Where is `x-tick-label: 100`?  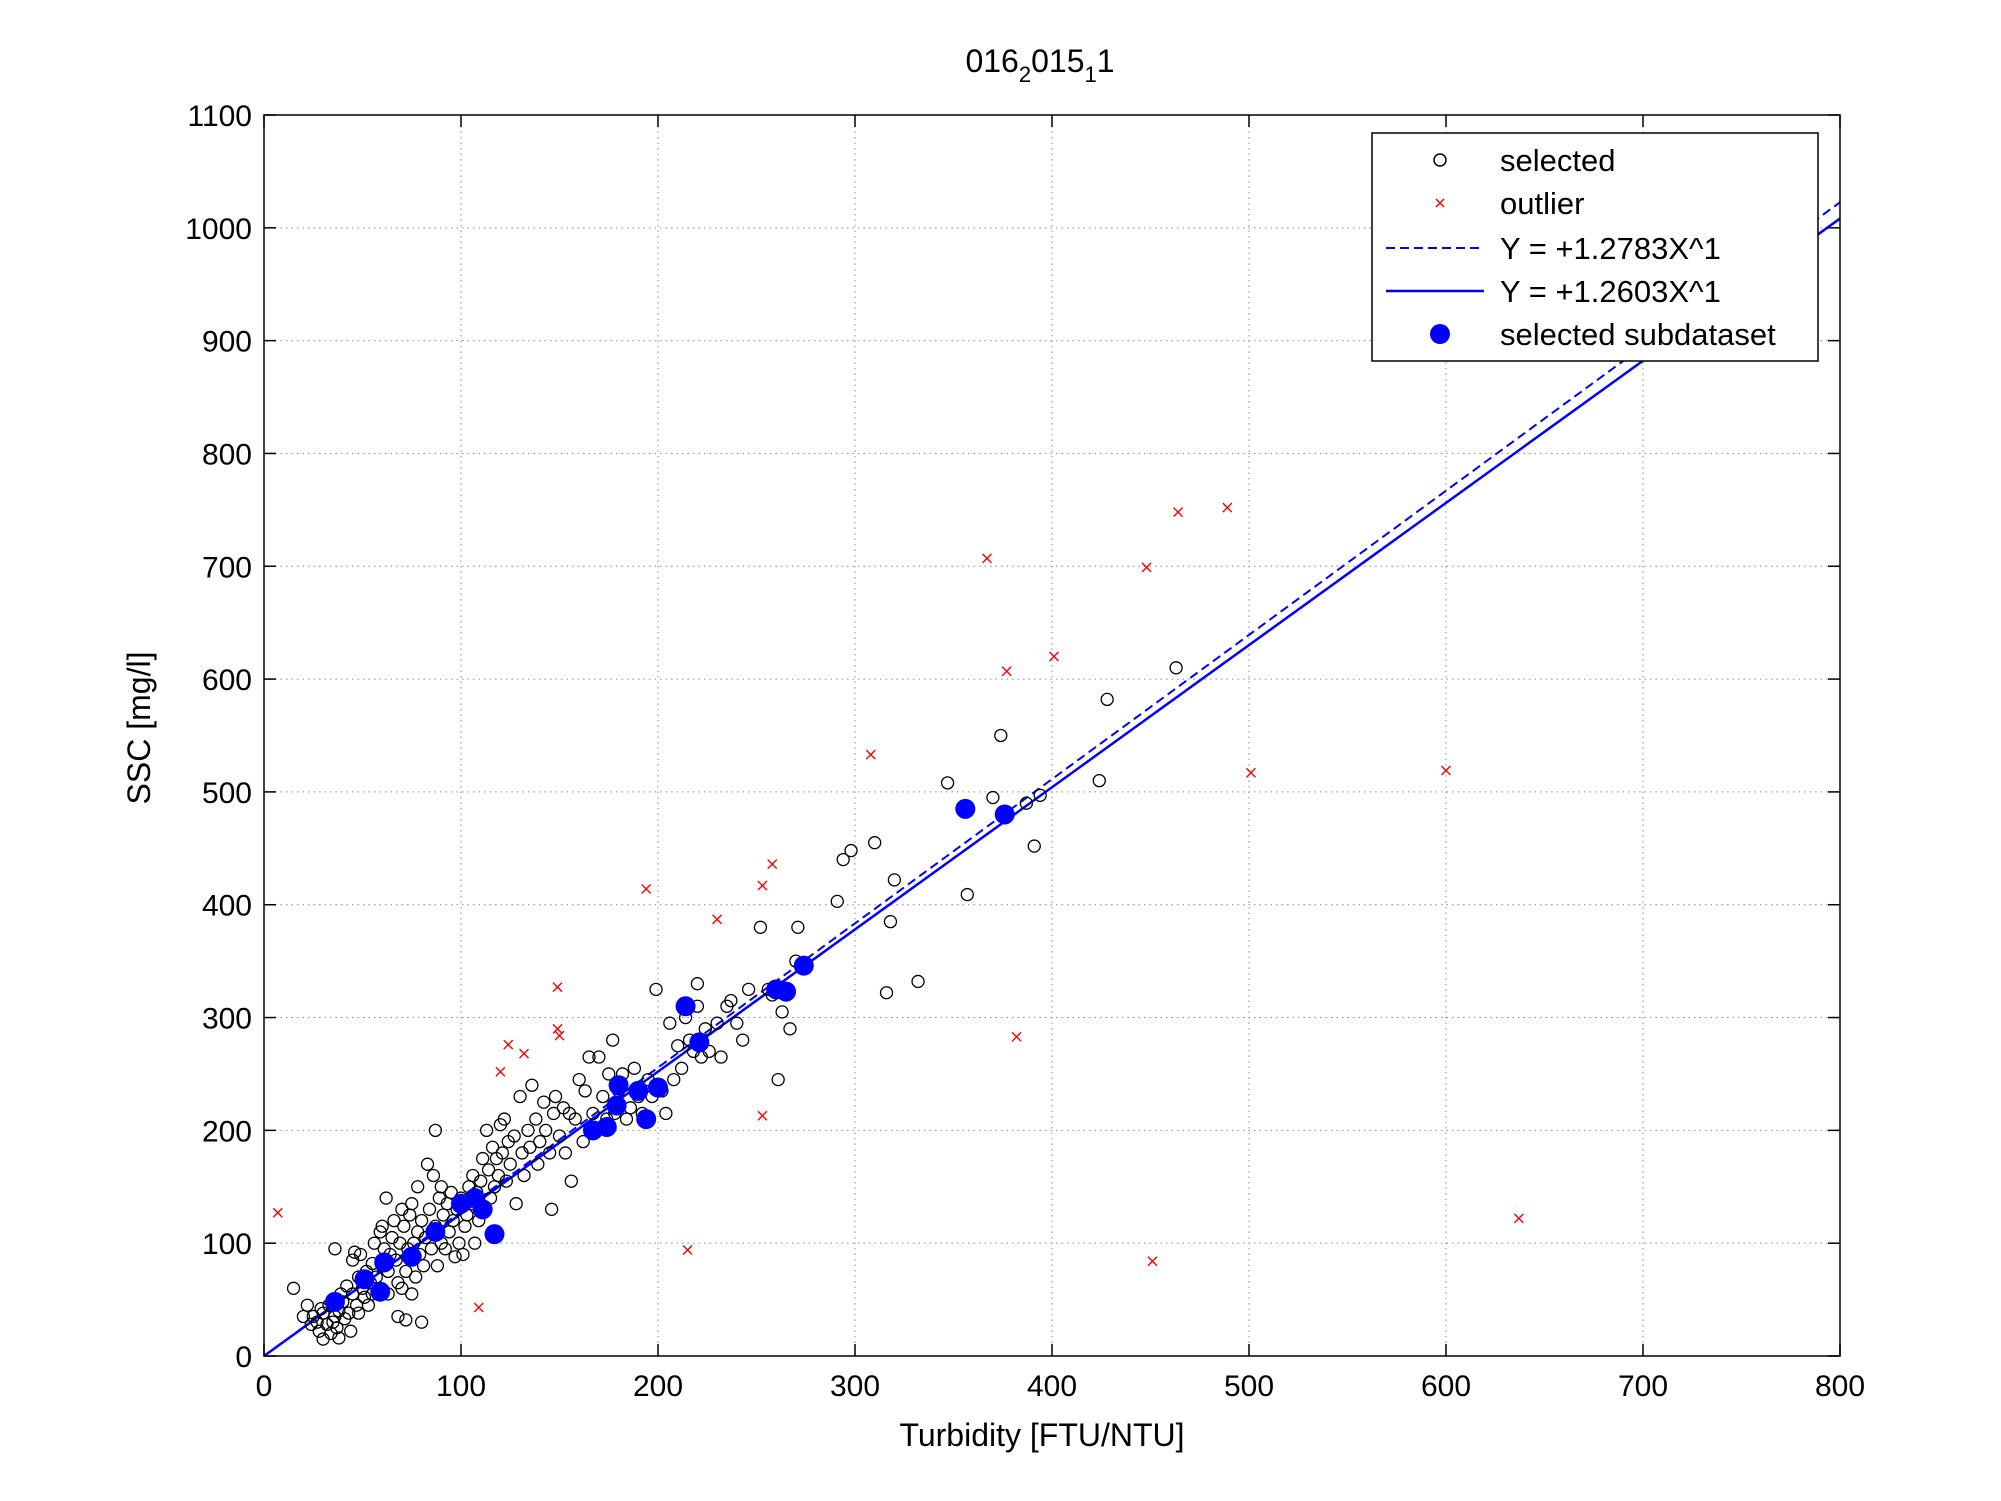 x-tick-label: 100 is located at coordinates (461, 1386).